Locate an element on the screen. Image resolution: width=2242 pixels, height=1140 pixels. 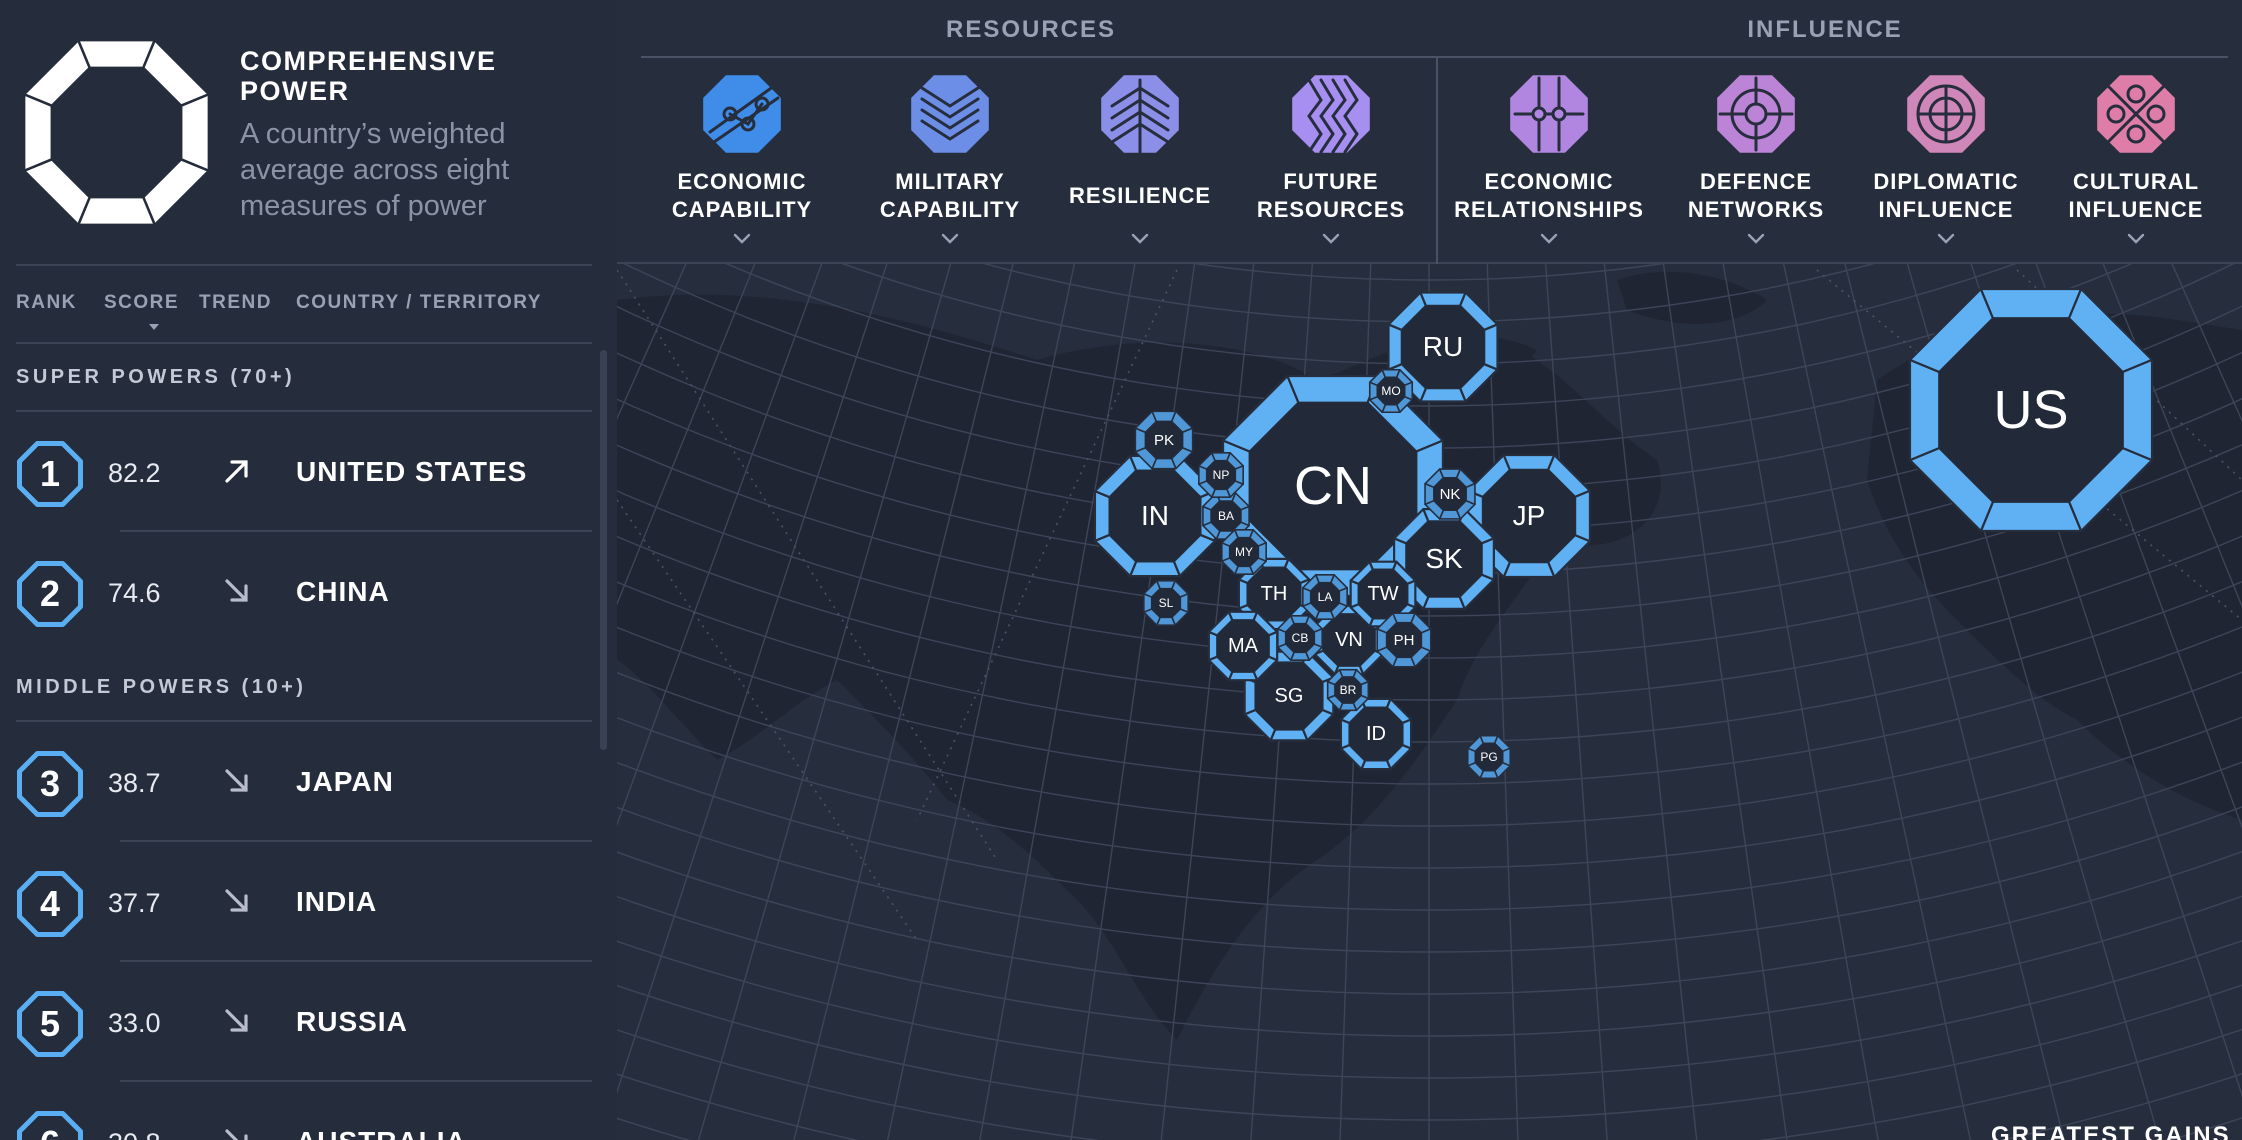
country-code-label: ID is located at coordinates (1376, 733).